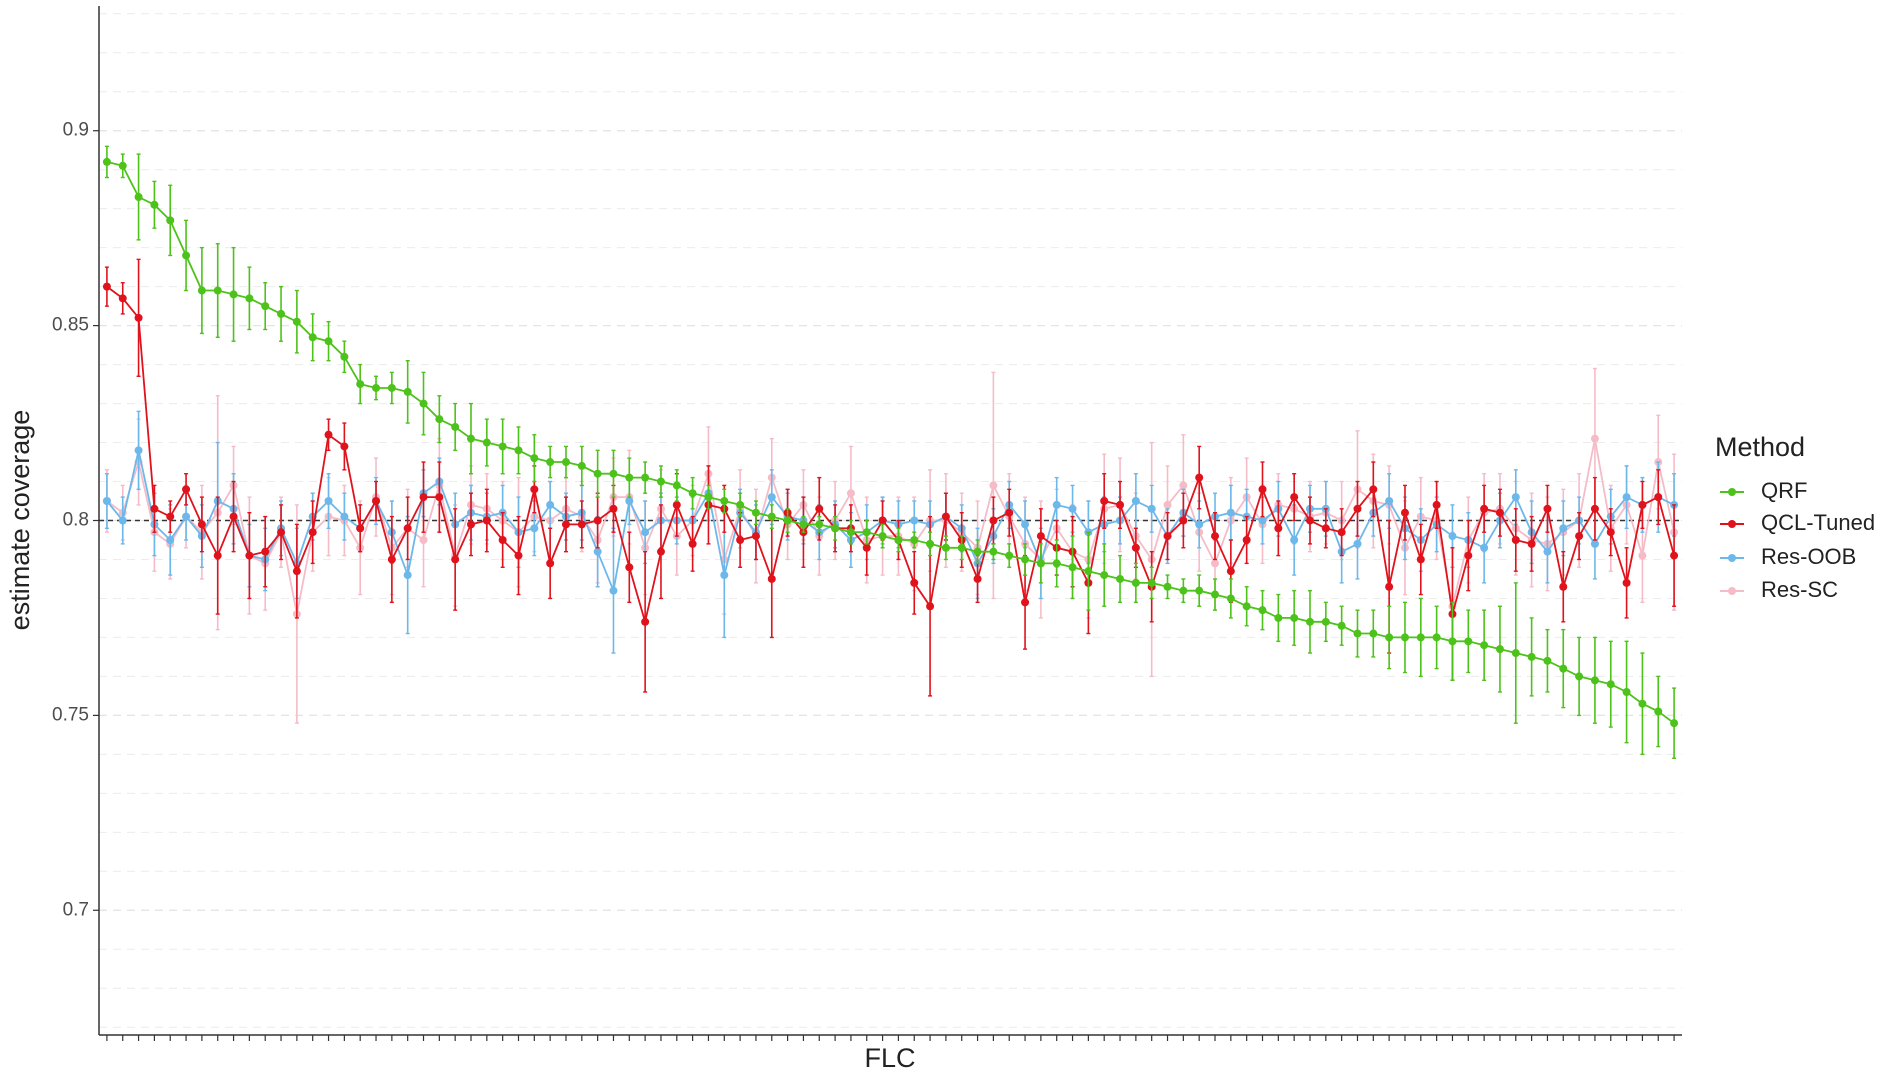 Image resolution: width=1899 pixels, height=1078 pixels. I want to click on legend-key-point, so click(1732, 492).